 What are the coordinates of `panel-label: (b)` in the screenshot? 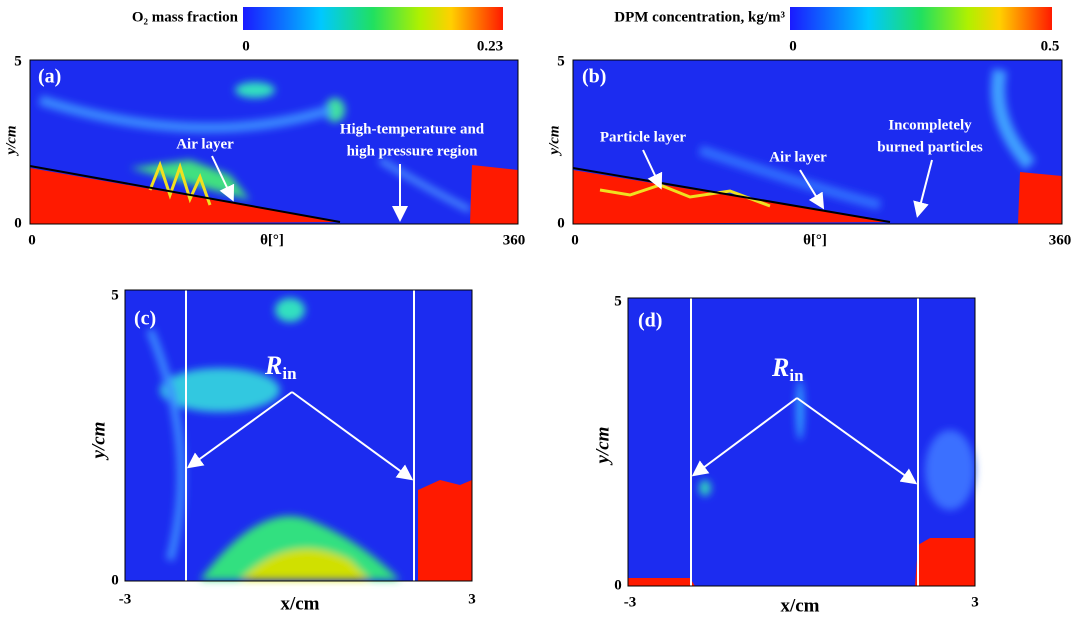 It's located at (594, 77).